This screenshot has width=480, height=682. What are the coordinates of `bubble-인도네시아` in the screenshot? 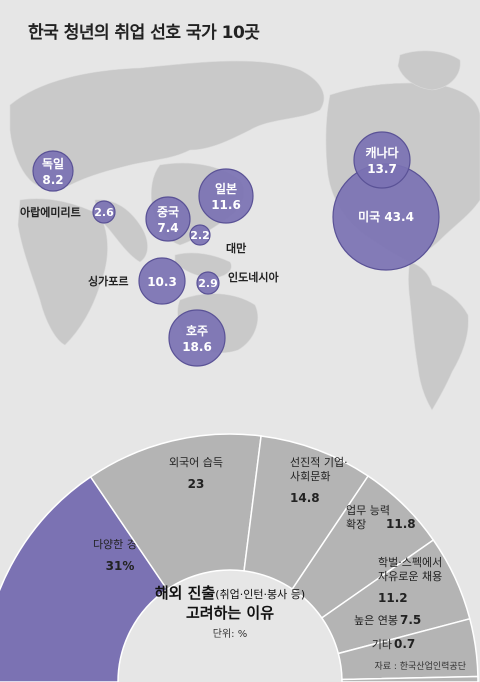 It's located at (208, 283).